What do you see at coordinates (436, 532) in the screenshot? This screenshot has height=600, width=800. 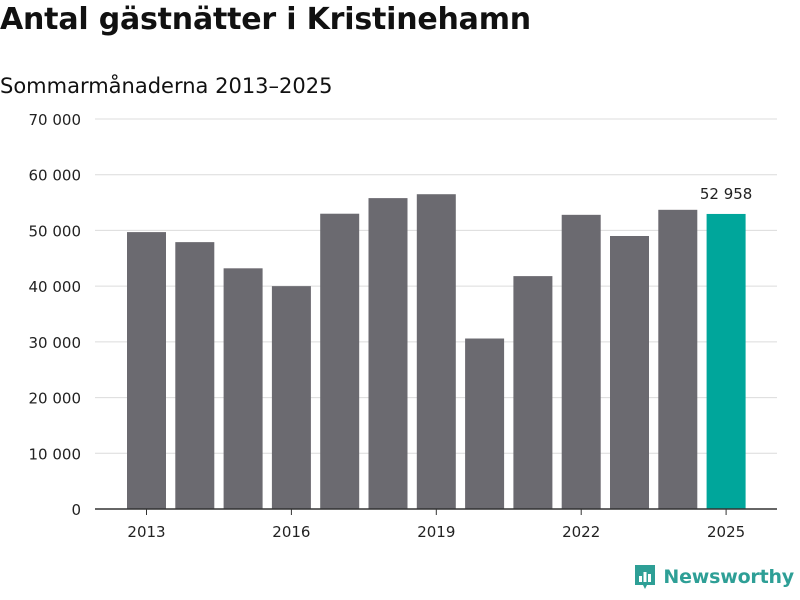 I see `x-tick-label: 2019` at bounding box center [436, 532].